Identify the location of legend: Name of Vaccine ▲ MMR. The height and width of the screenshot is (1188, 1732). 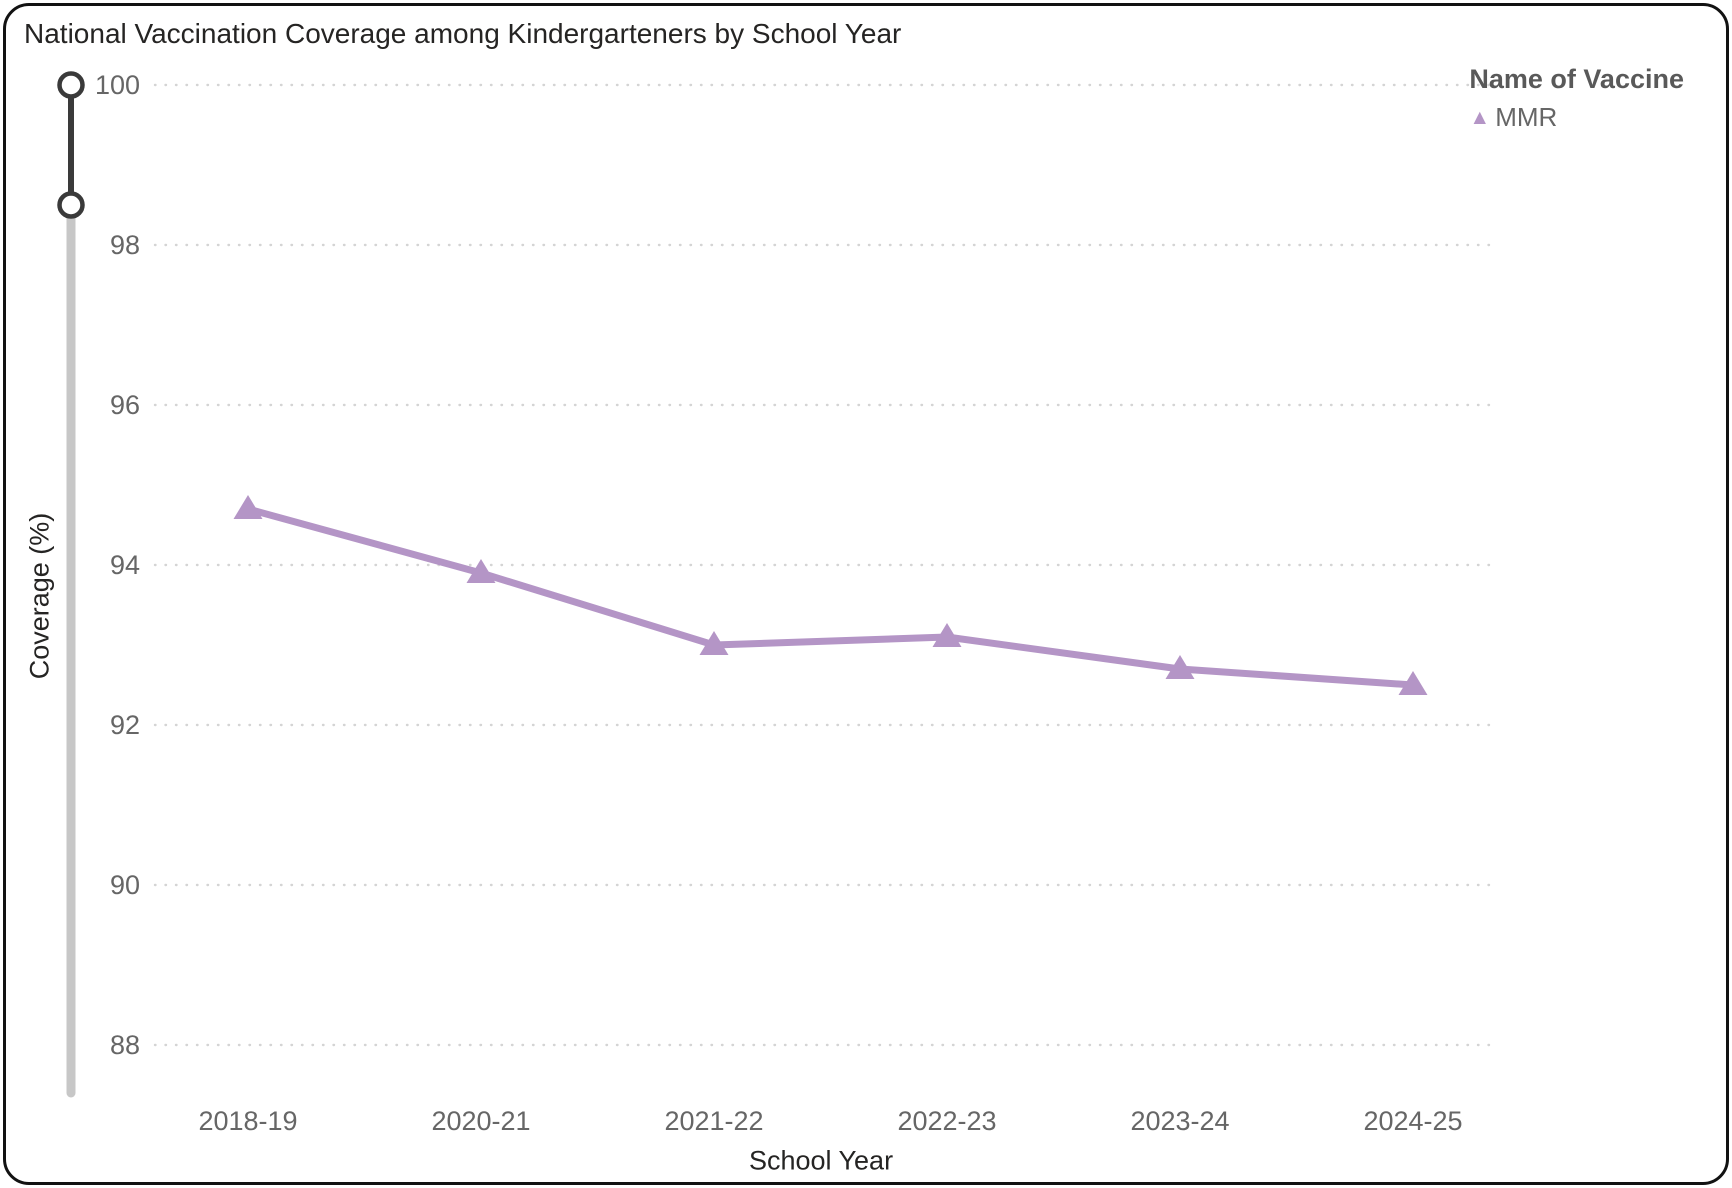
(1576, 98).